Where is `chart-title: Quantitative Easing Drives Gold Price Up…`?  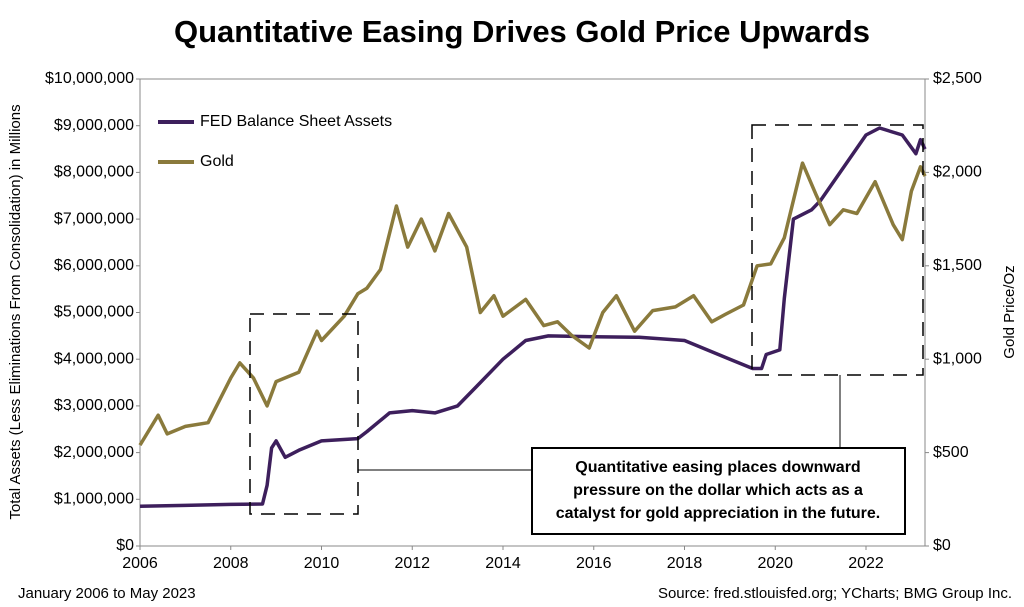 chart-title: Quantitative Easing Drives Gold Price Up… is located at coordinates (522, 31).